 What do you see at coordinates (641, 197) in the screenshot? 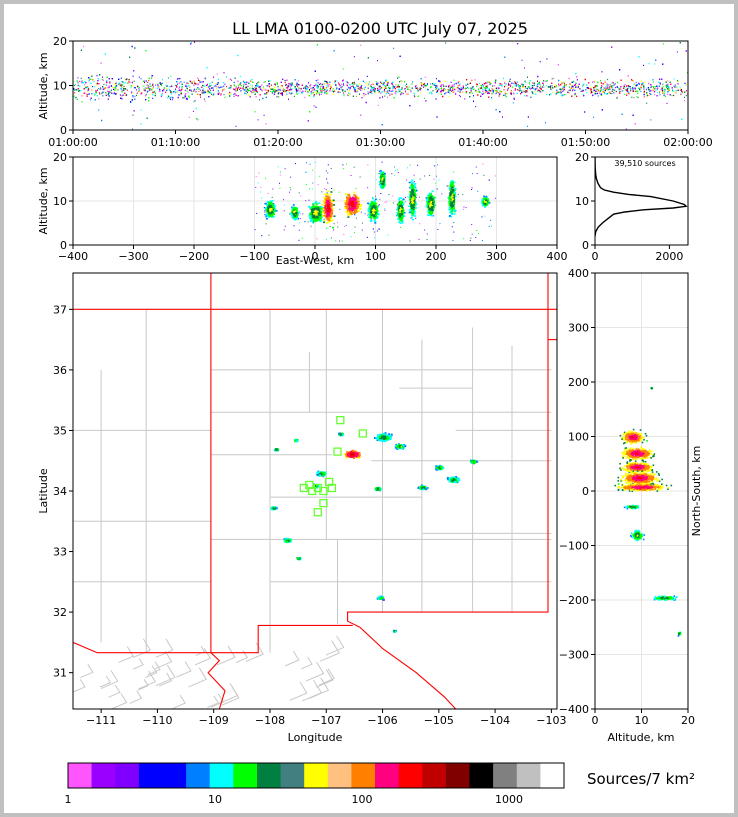
I see `altitude-histogram-line` at bounding box center [641, 197].